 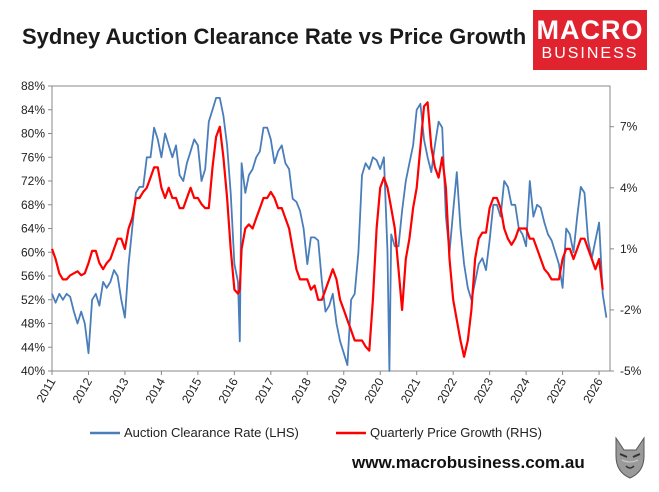 What do you see at coordinates (33, 157) in the screenshot?
I see `left-tick-label: 76%` at bounding box center [33, 157].